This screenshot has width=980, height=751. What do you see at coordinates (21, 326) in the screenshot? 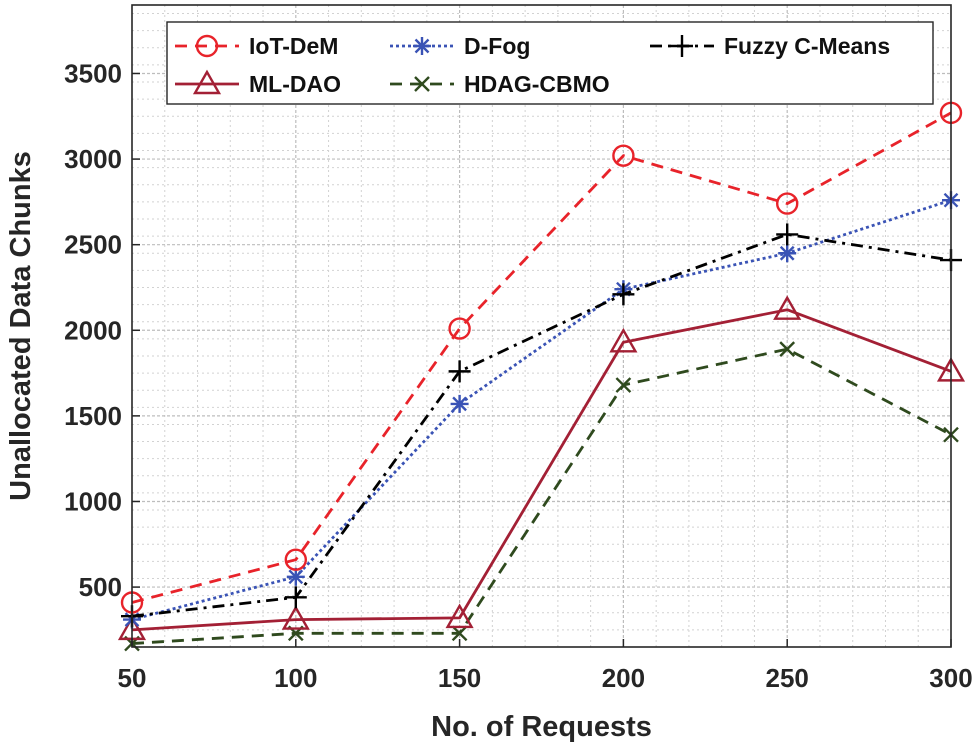
I see `y-axis-label: Unallocated Data Chunks` at bounding box center [21, 326].